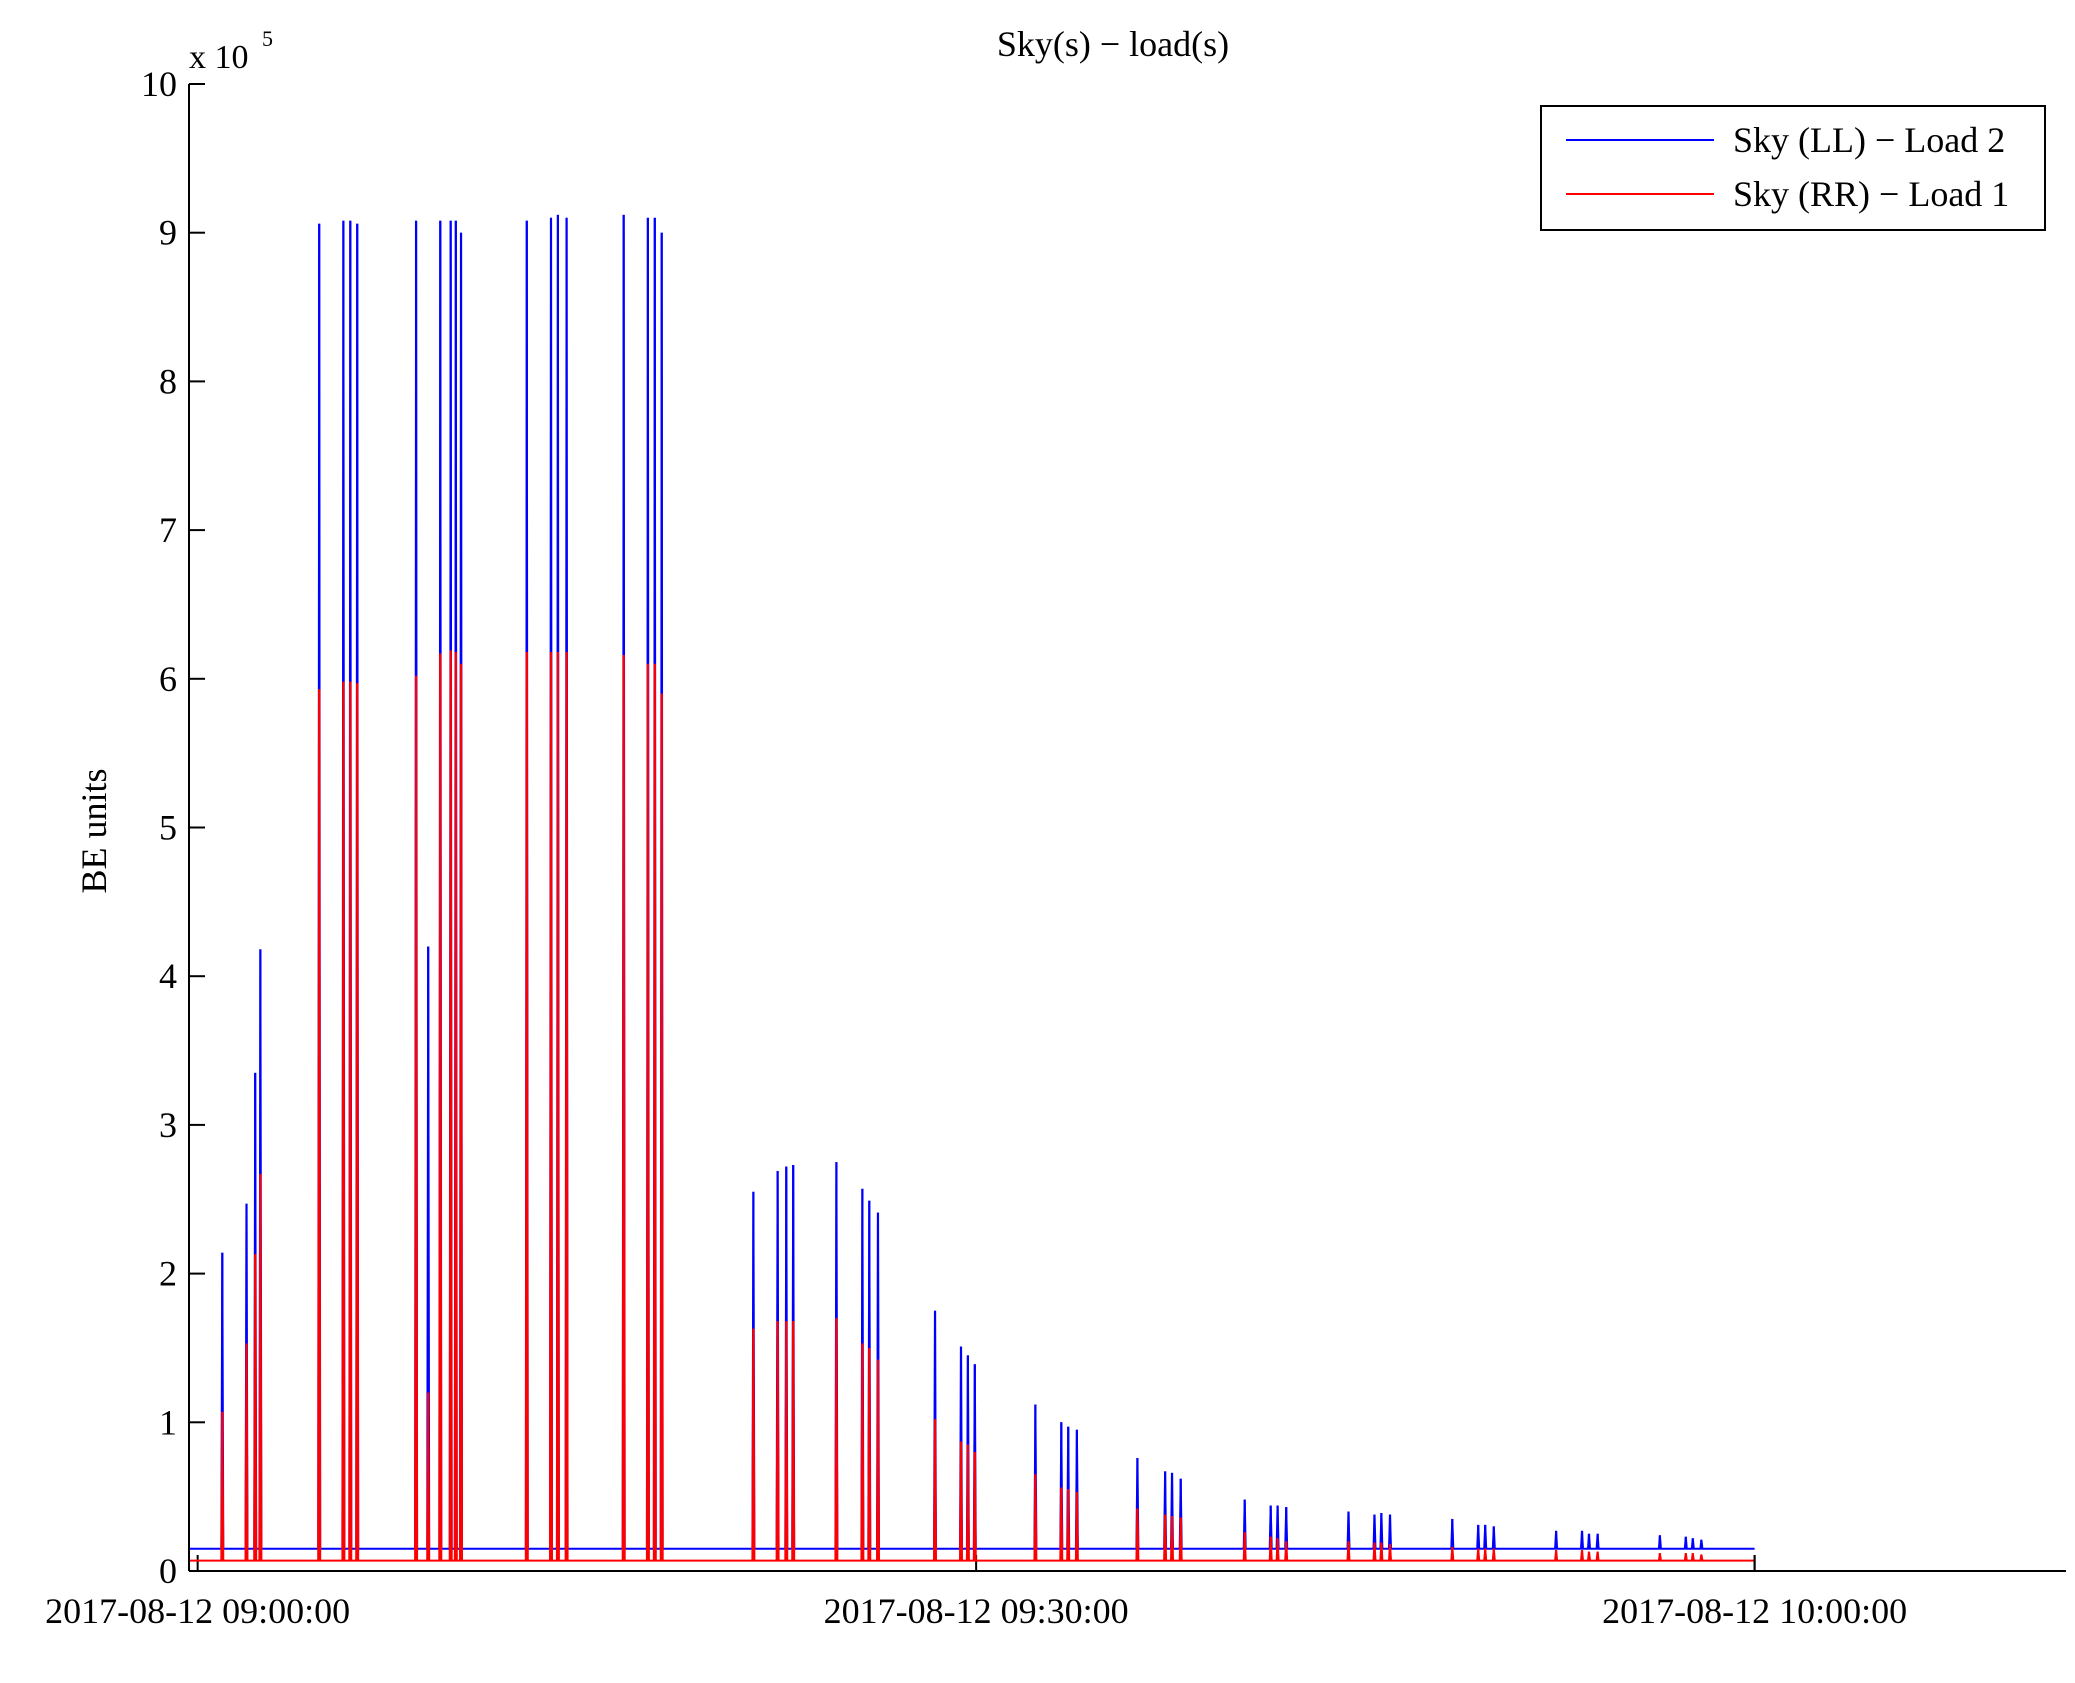 The image size is (2075, 1683). What do you see at coordinates (168, 381) in the screenshot?
I see `y-tick-label: 8` at bounding box center [168, 381].